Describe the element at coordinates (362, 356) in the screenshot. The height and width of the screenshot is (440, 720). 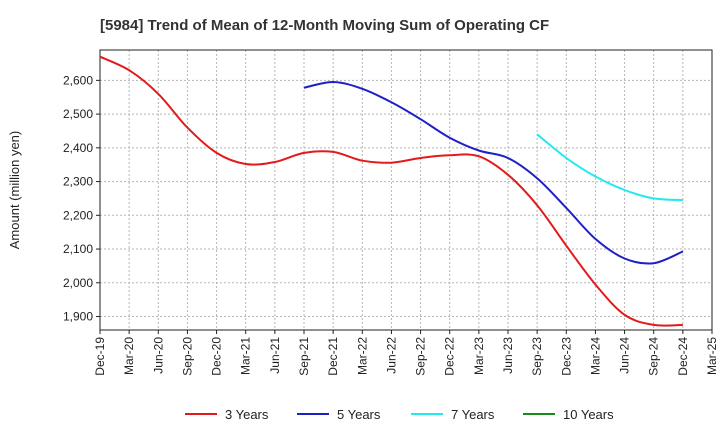
I see `x-tick-label: Mar-22` at that location.